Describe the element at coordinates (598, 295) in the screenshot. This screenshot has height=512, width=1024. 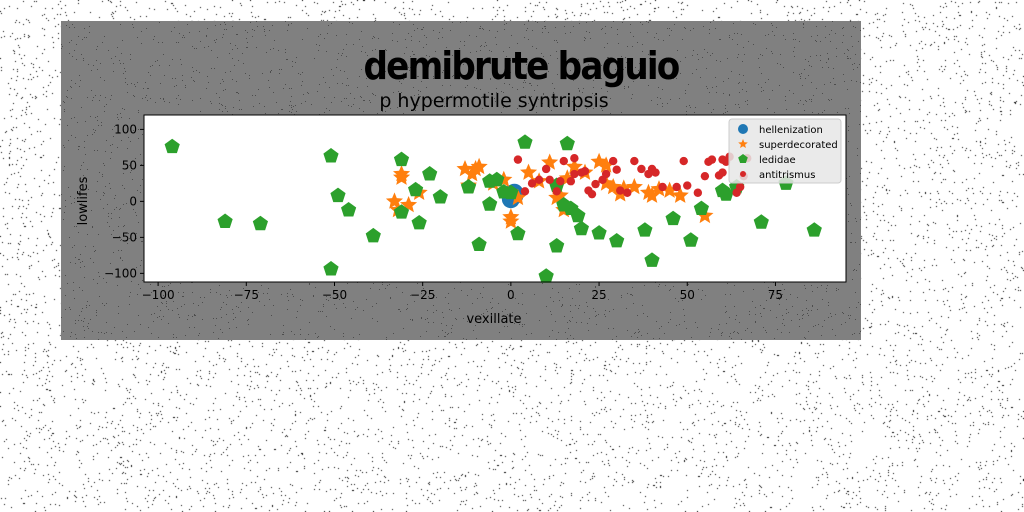
I see `x-tick-label: 25` at that location.